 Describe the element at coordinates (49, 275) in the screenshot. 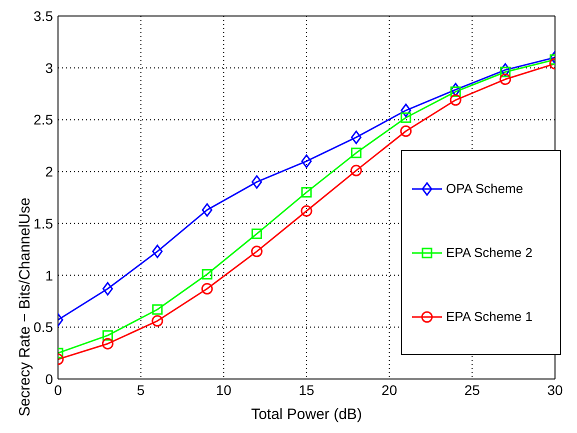

I see `y-tick-label: 1` at that location.